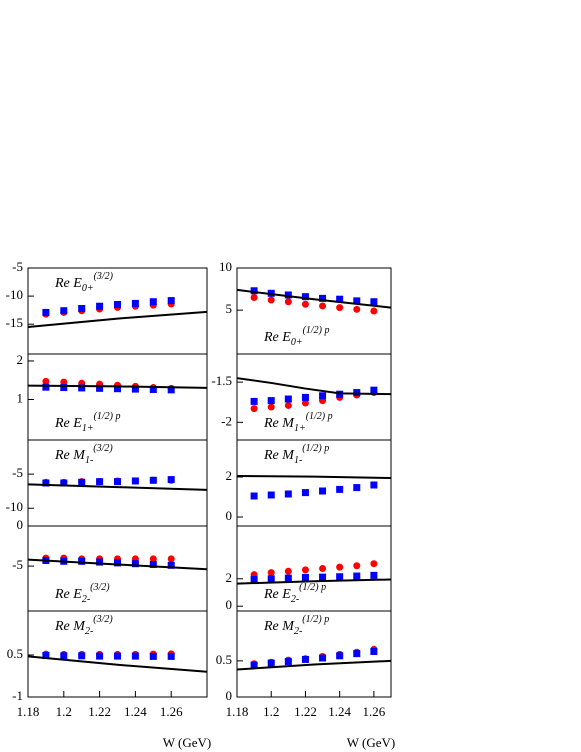 The width and height of the screenshot is (581, 752). I want to click on panel-label: Re E2-(3/2), so click(82, 593).